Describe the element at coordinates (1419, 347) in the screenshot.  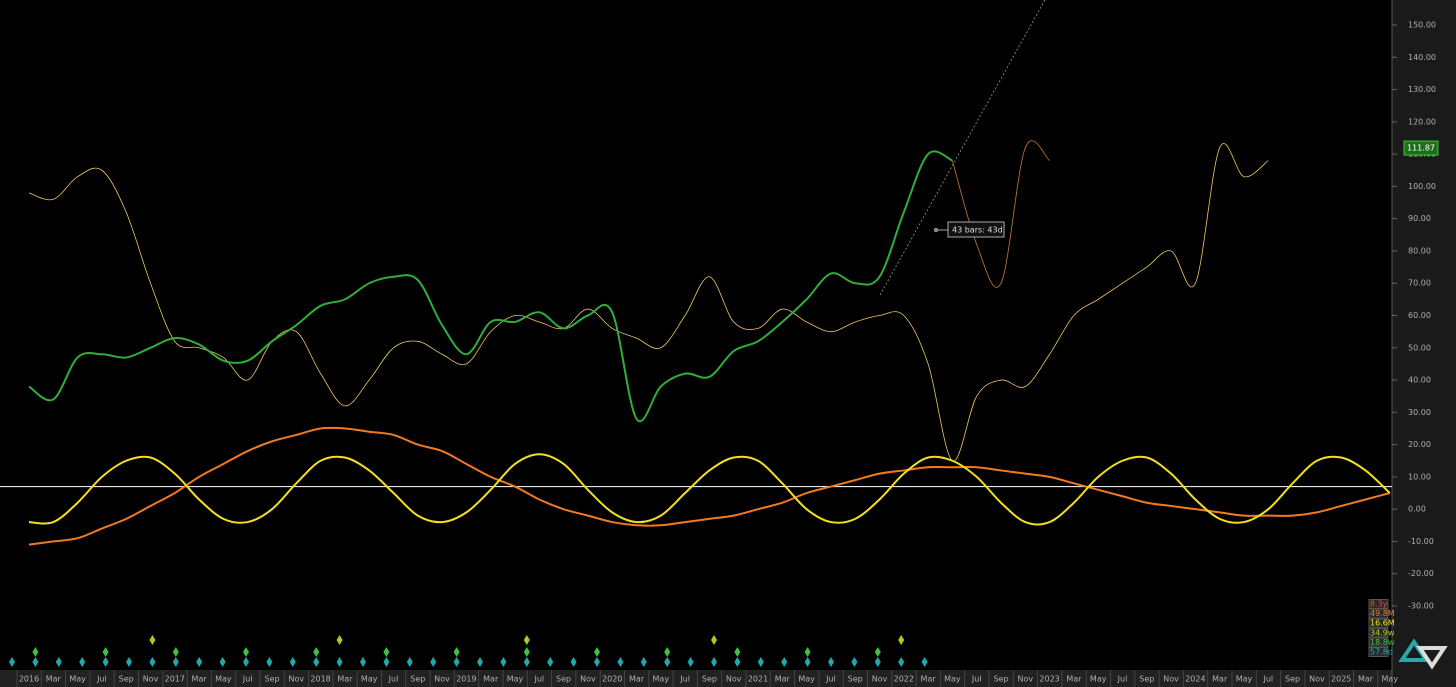
I see `y-tick-label: 50.00` at that location.